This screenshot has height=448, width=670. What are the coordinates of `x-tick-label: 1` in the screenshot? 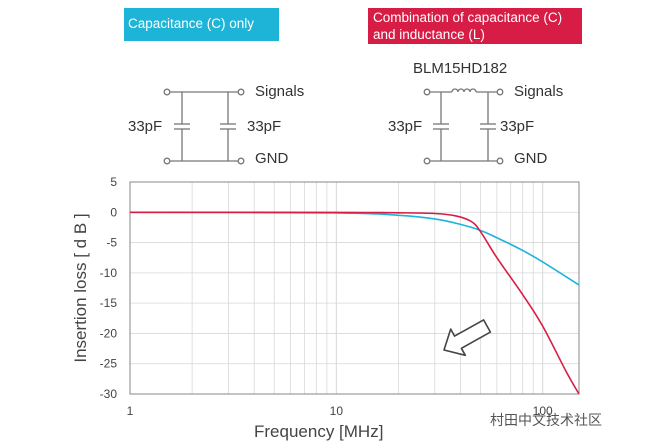 It's located at (130, 411).